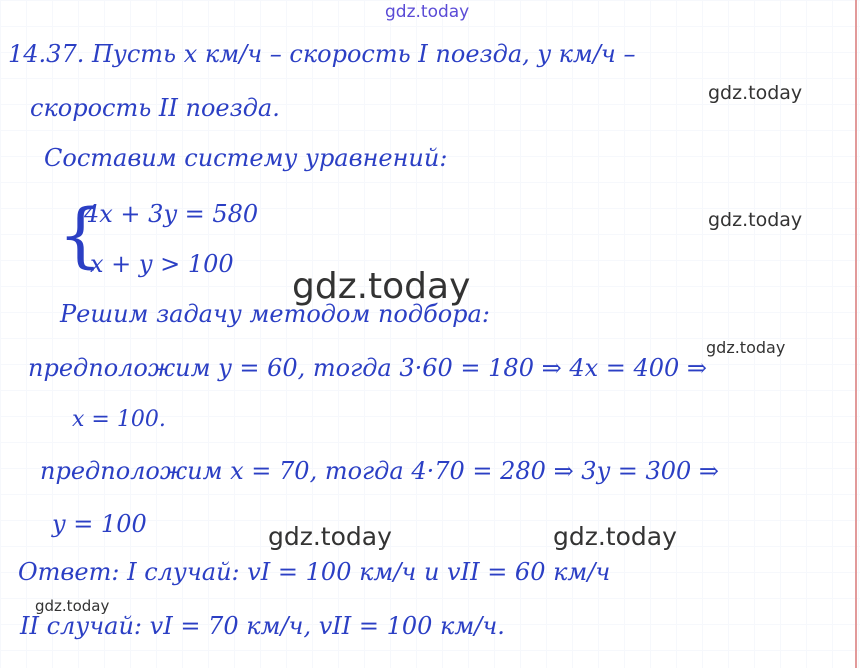  I want to click on system-brace: {, so click(80, 235).